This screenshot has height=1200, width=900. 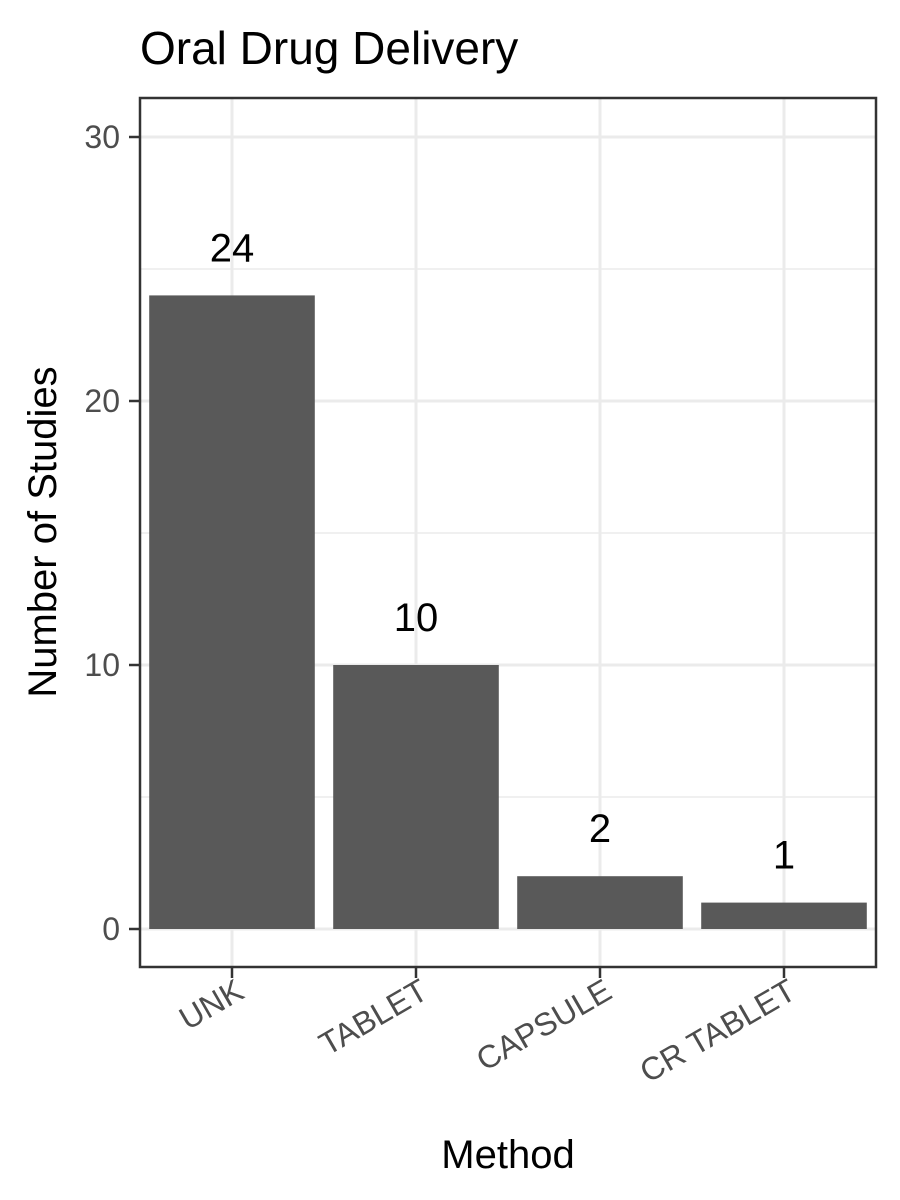 I want to click on data-label: 2, so click(x=600, y=829).